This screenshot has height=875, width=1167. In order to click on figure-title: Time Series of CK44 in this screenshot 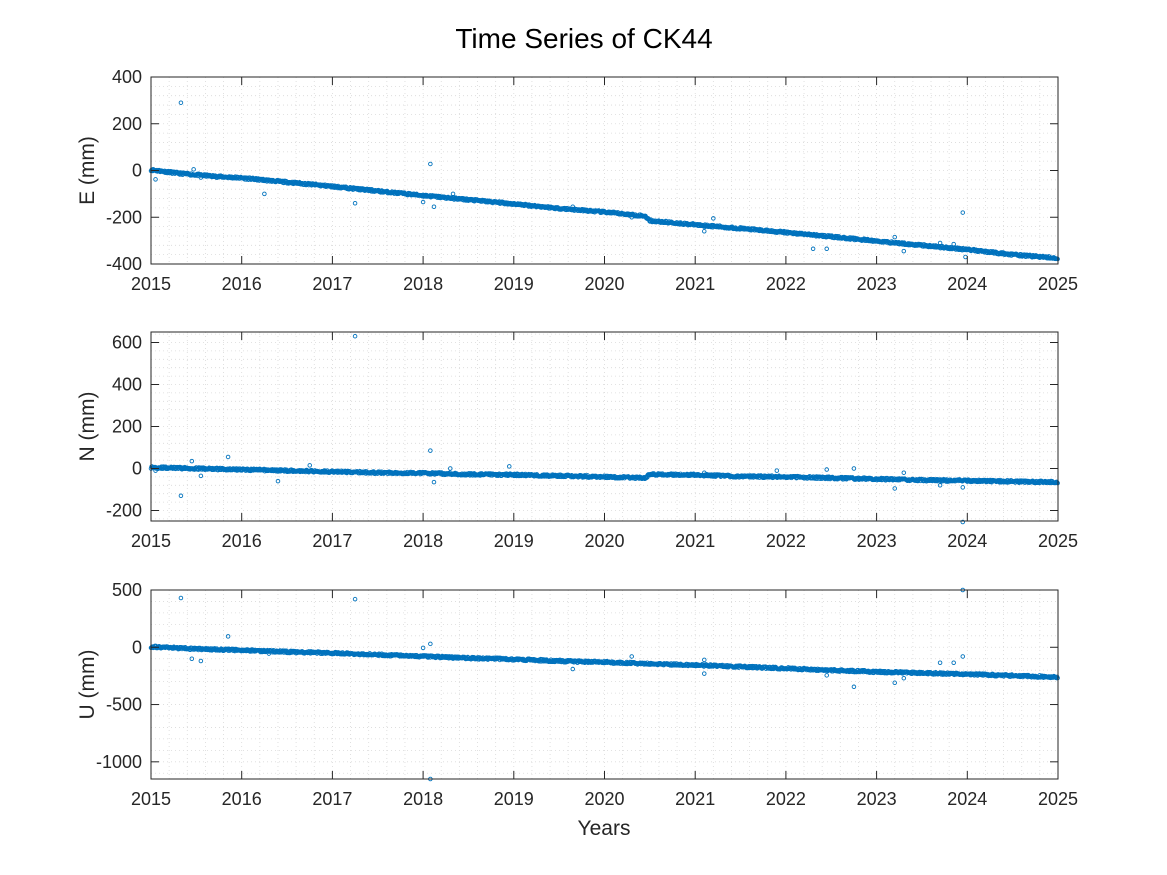, I will do `click(583, 38)`.